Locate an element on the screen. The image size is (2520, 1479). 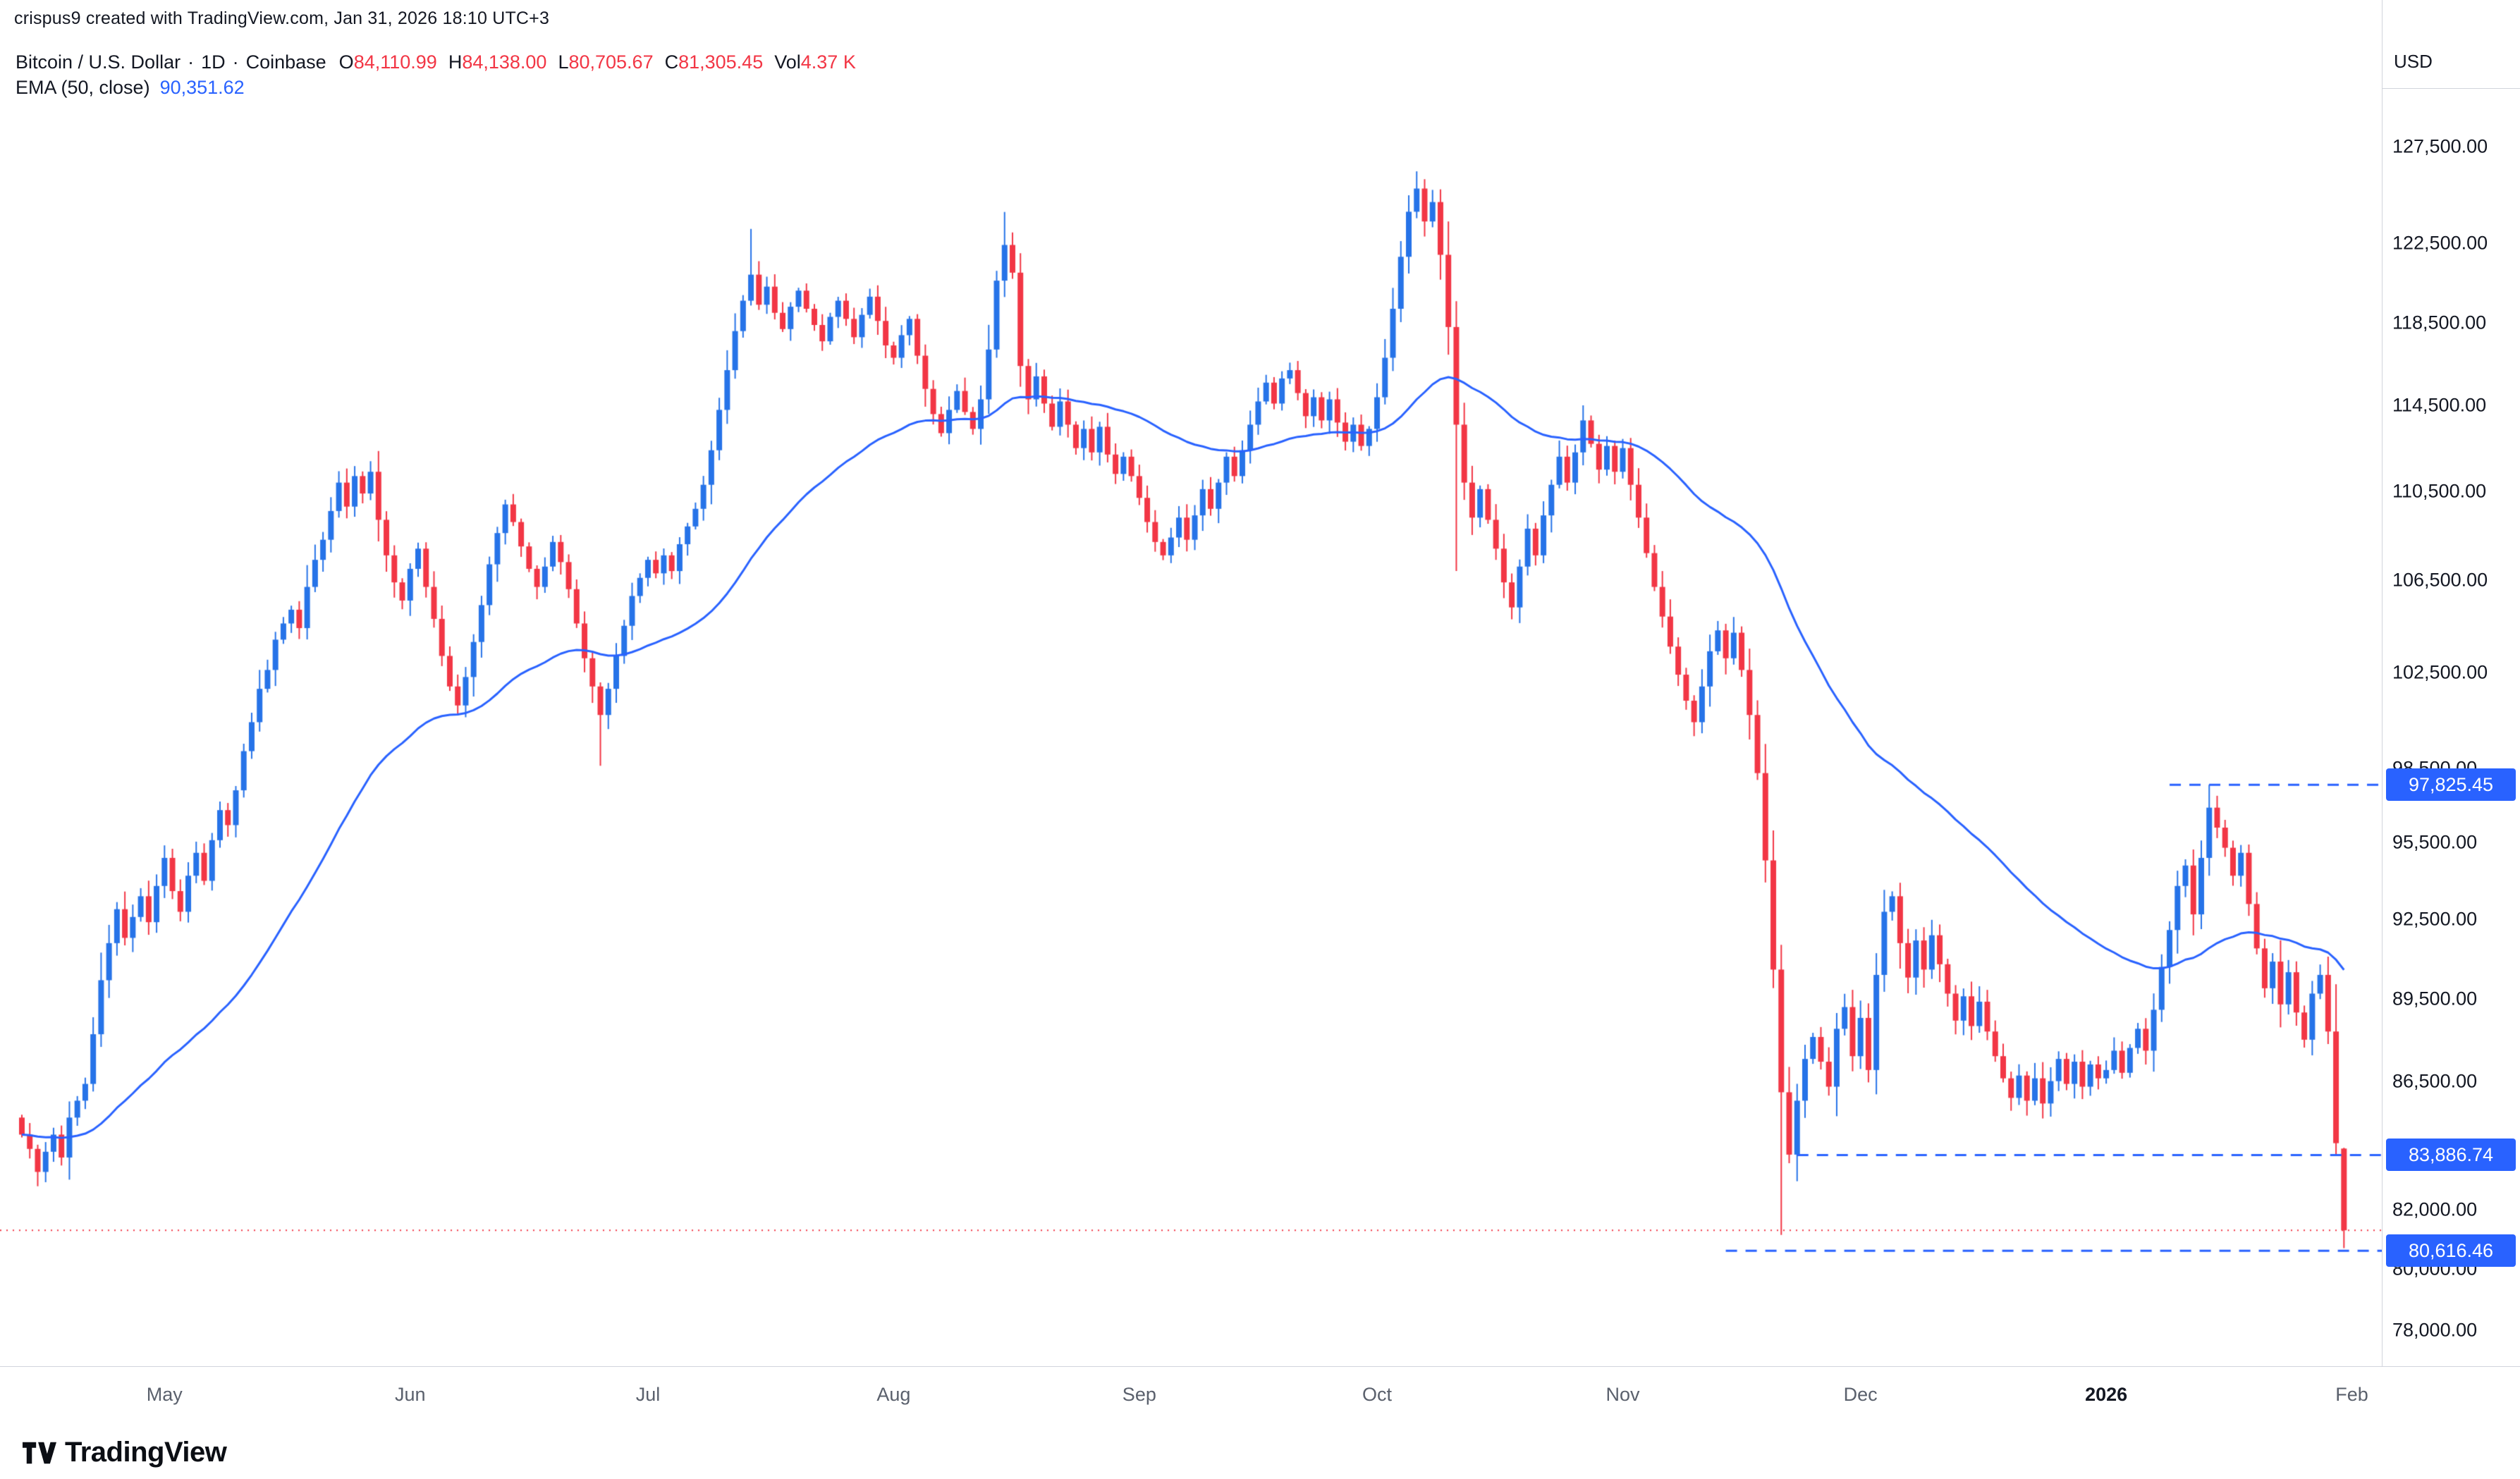
price-tick: 92,500.00 is located at coordinates (2435, 919).